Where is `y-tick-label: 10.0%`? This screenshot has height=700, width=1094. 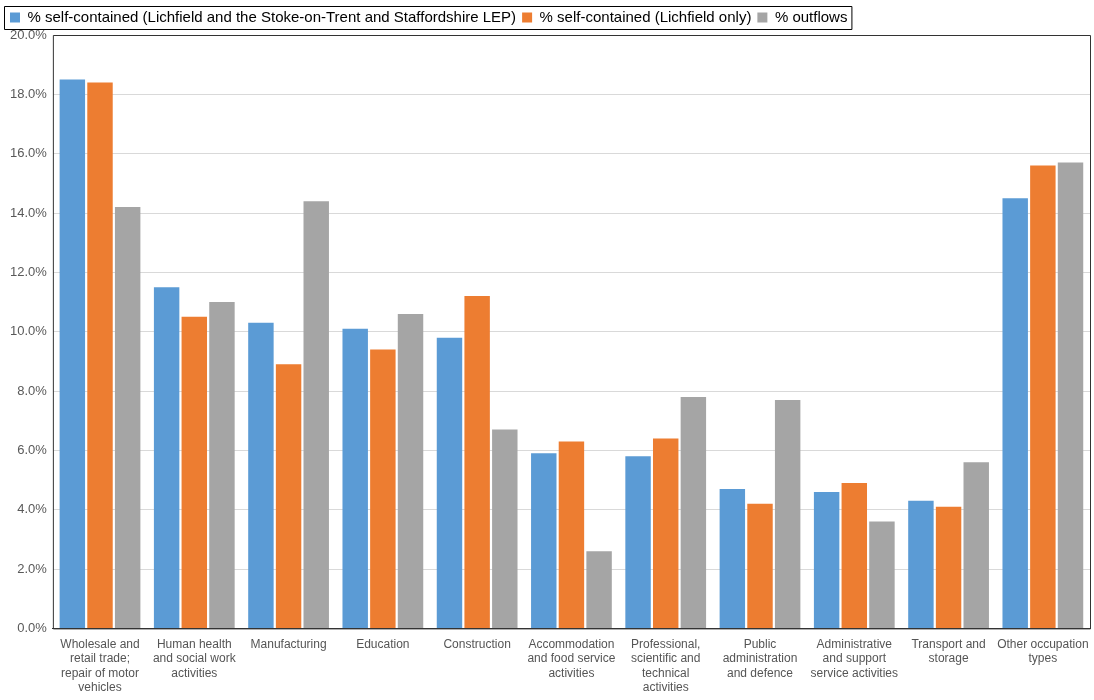
y-tick-label: 10.0% is located at coordinates (28, 331).